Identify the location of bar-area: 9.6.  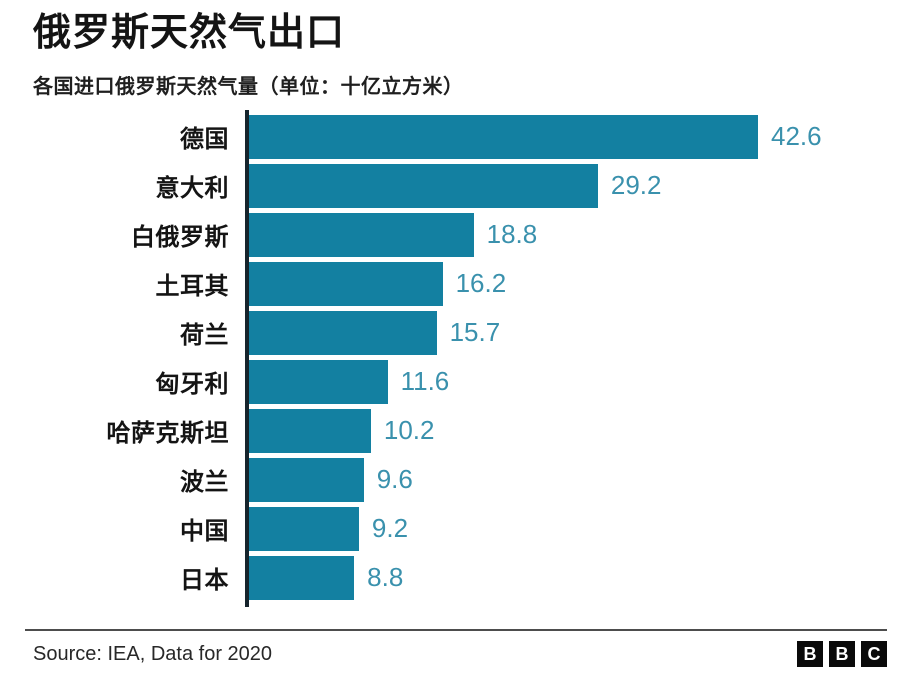
(576, 479).